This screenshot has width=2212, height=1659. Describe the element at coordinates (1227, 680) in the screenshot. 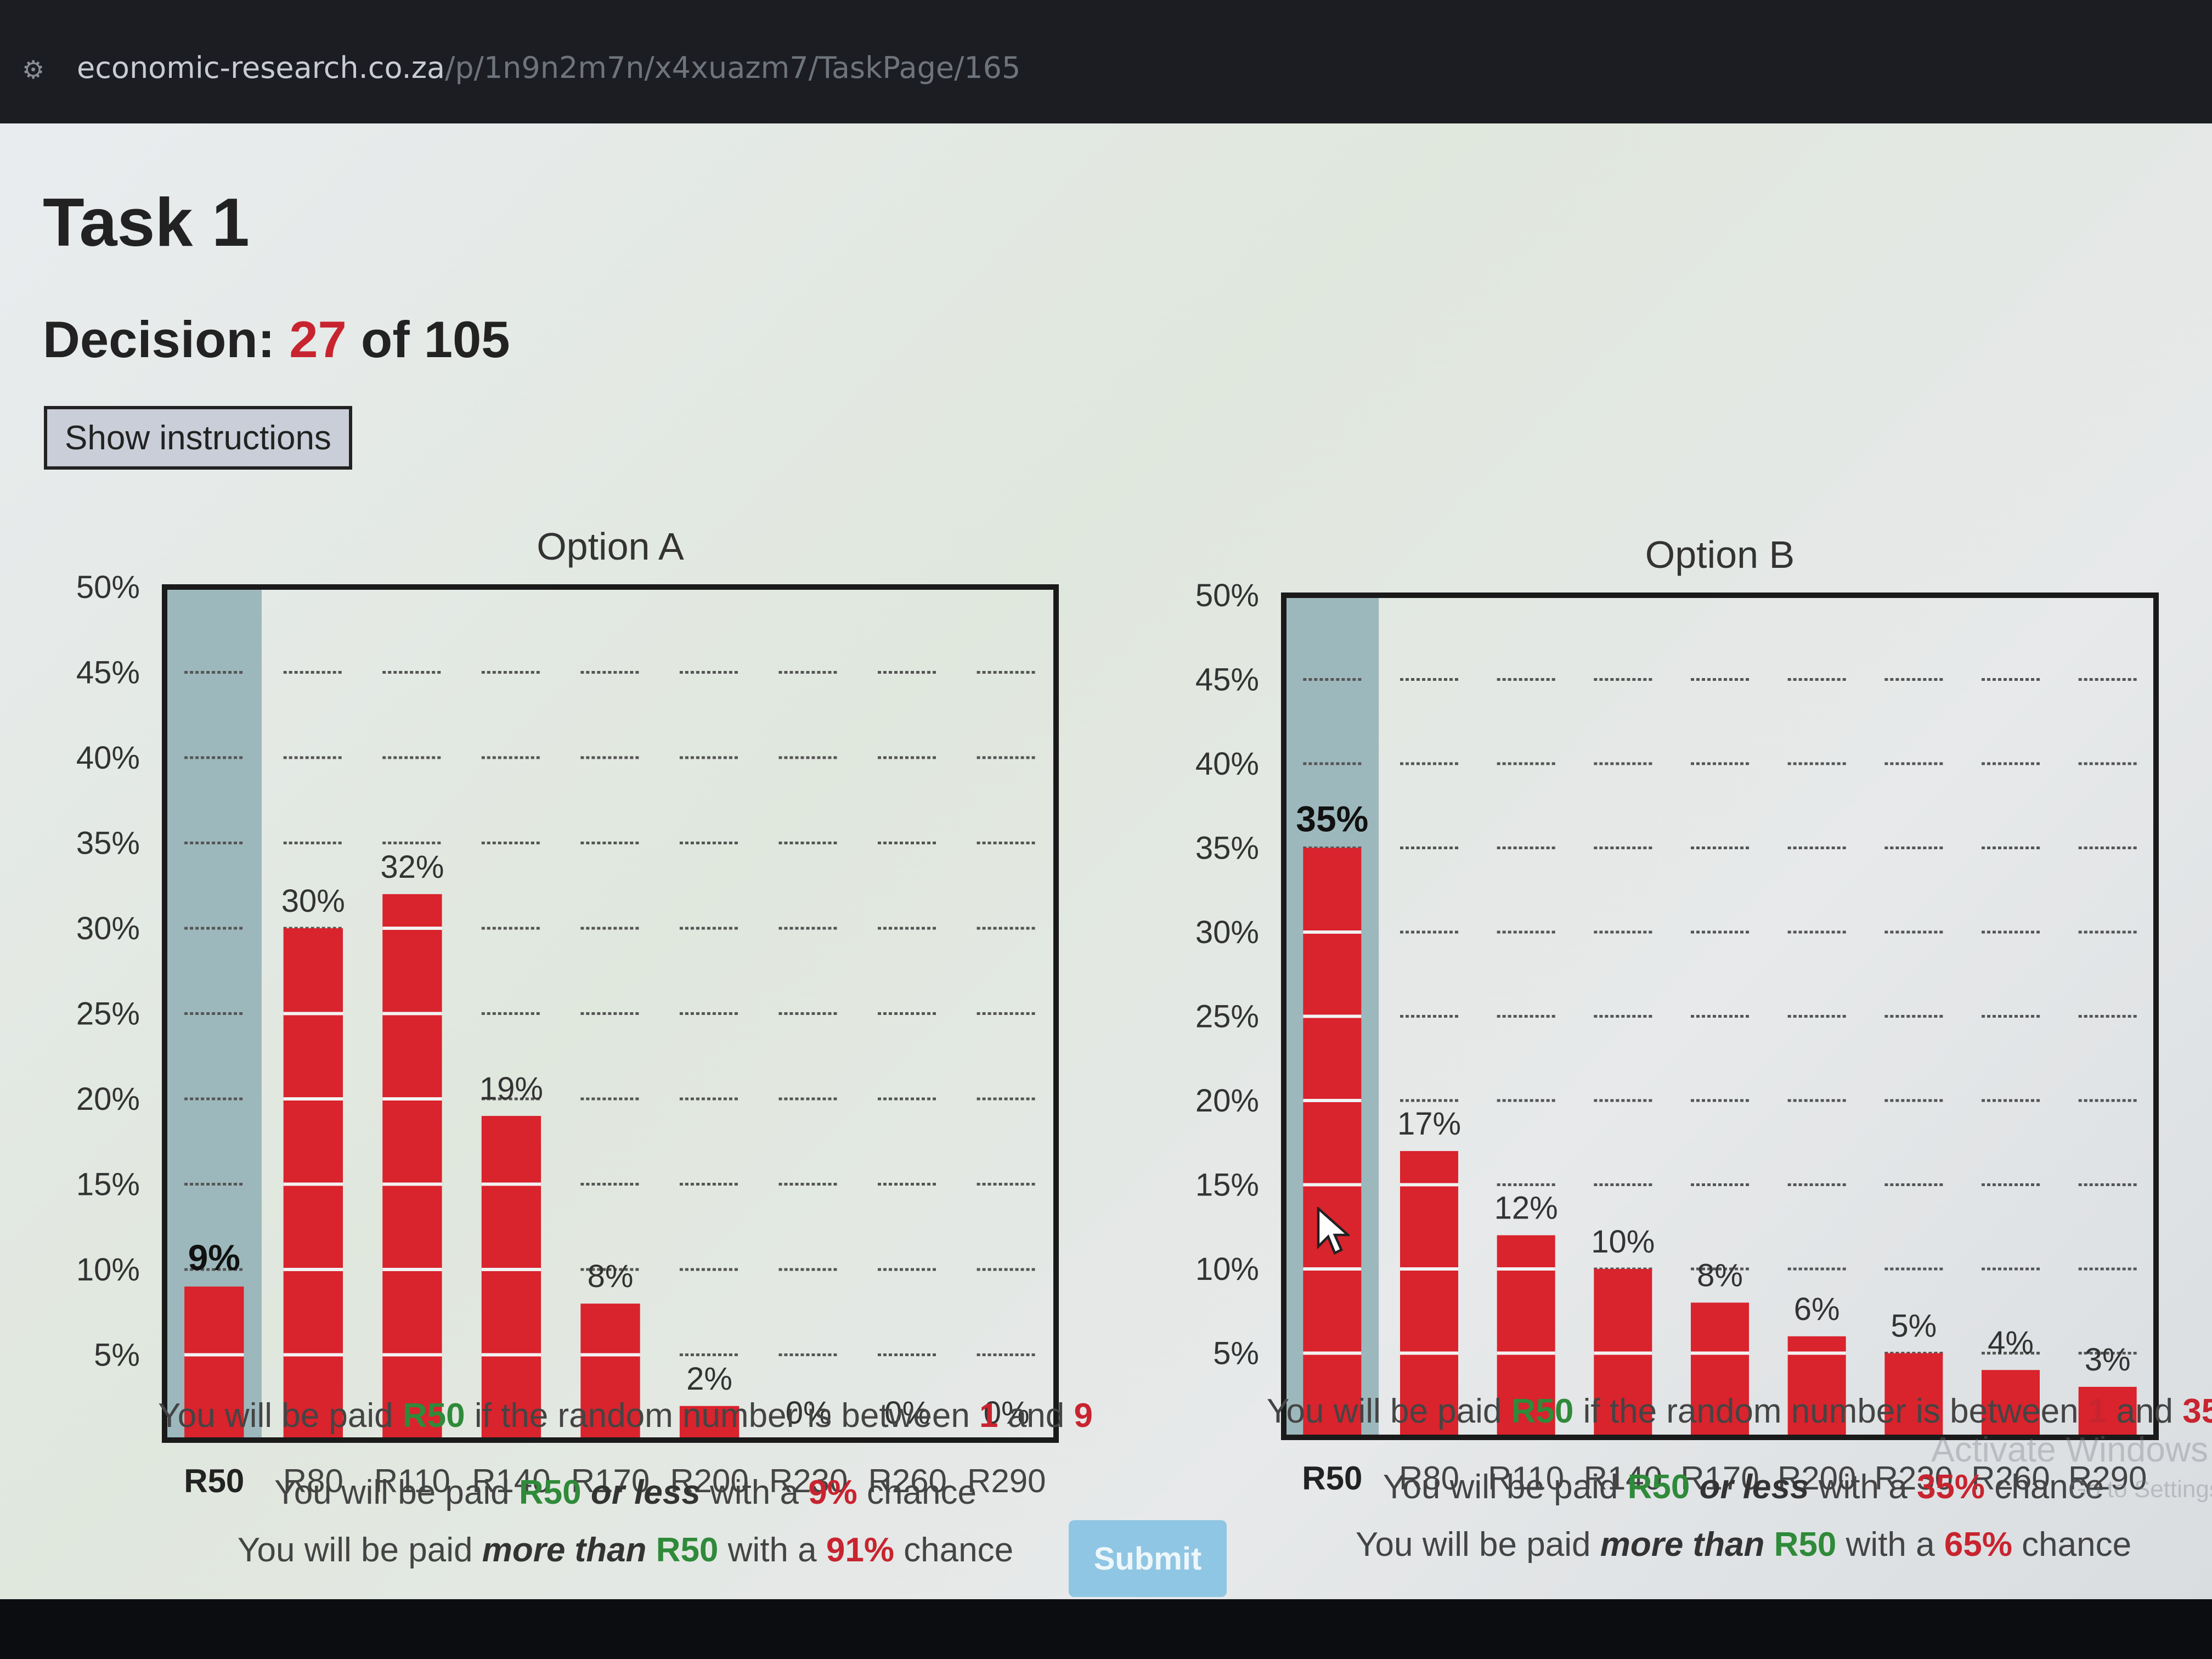

I see `y-tick-label: 45%` at that location.